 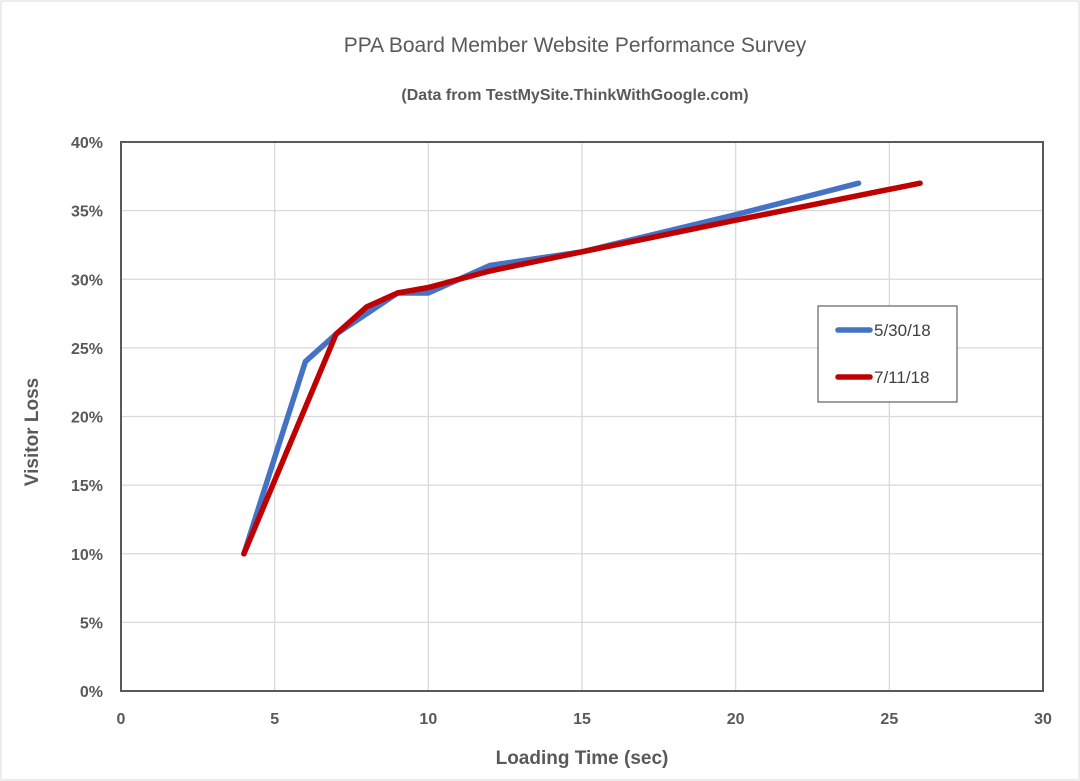 I want to click on legend: 5/30/18 7/11/18, so click(x=887, y=354).